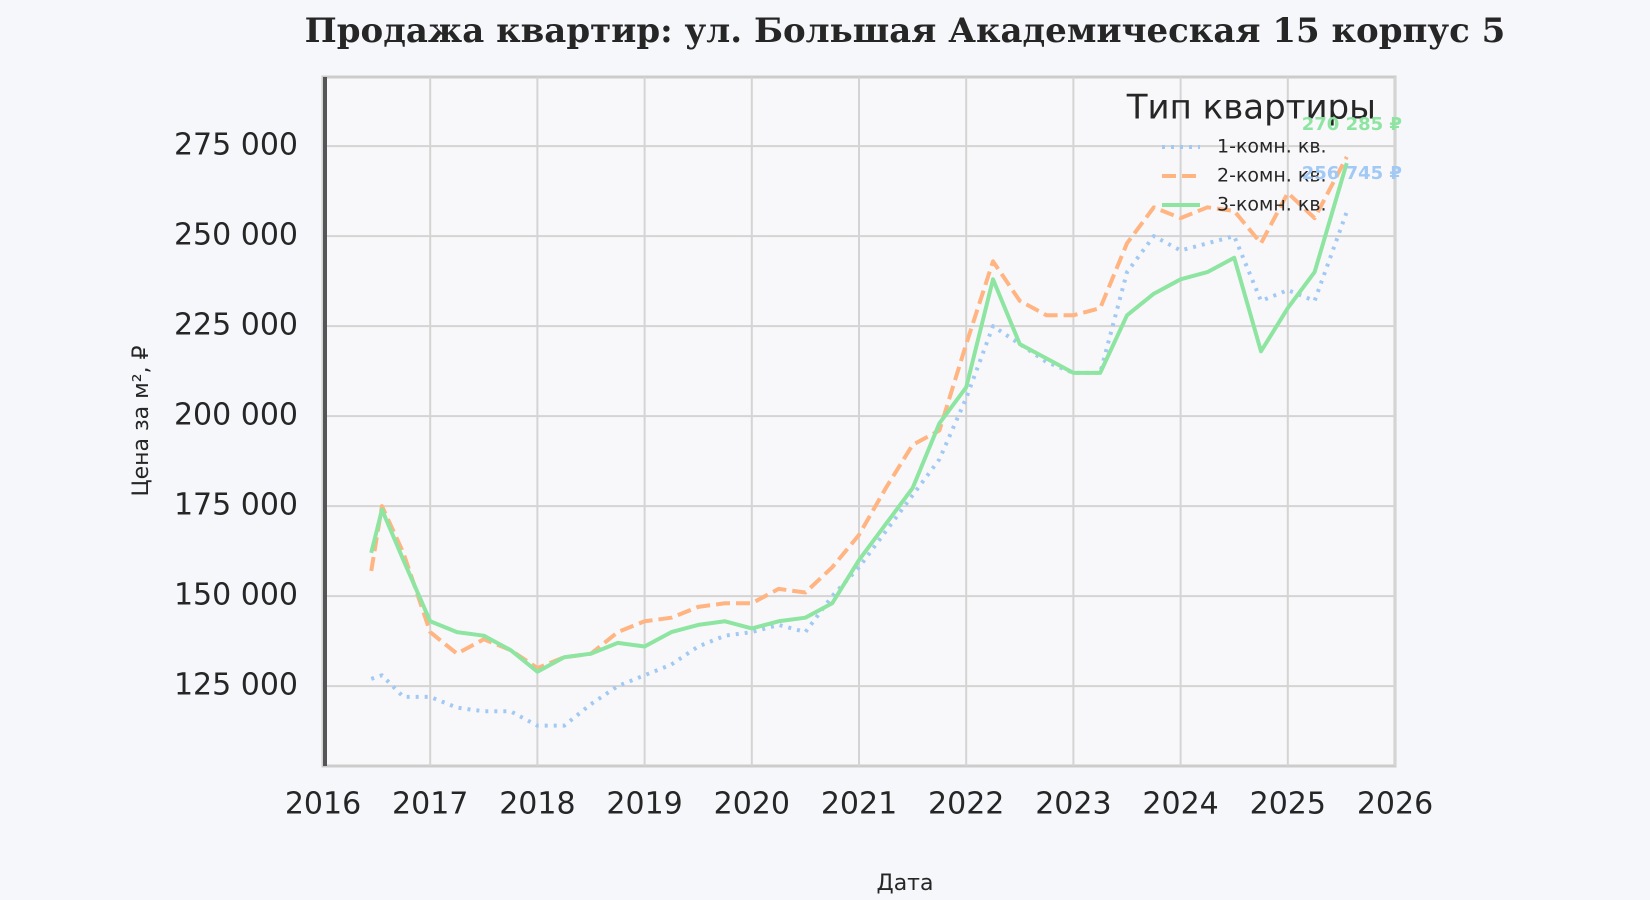 This screenshot has height=900, width=1650. What do you see at coordinates (859, 804) in the screenshot?
I see `x-tick-label: 2021` at bounding box center [859, 804].